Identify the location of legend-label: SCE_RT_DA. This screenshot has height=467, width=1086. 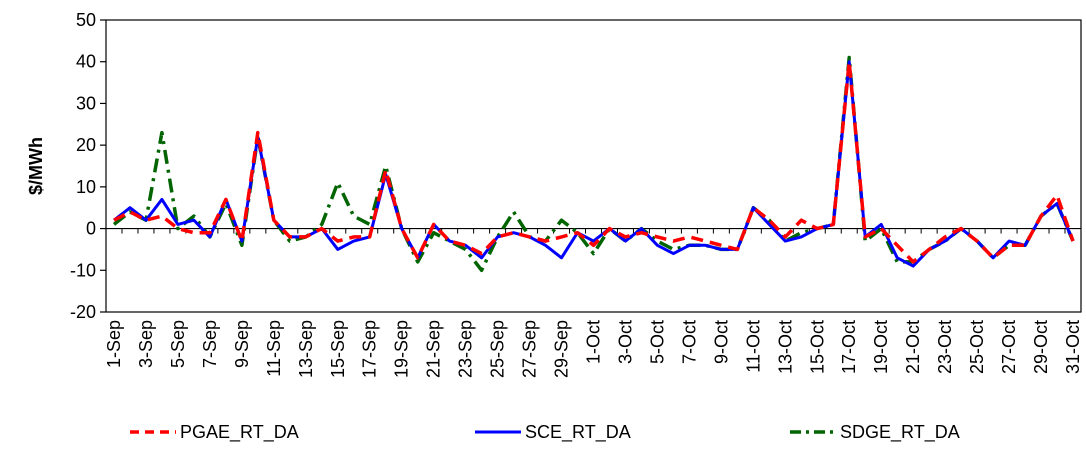
(578, 432).